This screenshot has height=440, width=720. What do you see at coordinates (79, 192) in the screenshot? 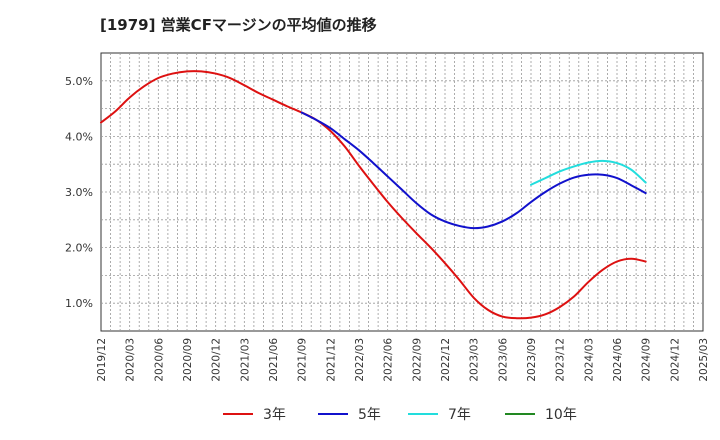
I see `y-tick-label: 3.0%` at bounding box center [79, 192].